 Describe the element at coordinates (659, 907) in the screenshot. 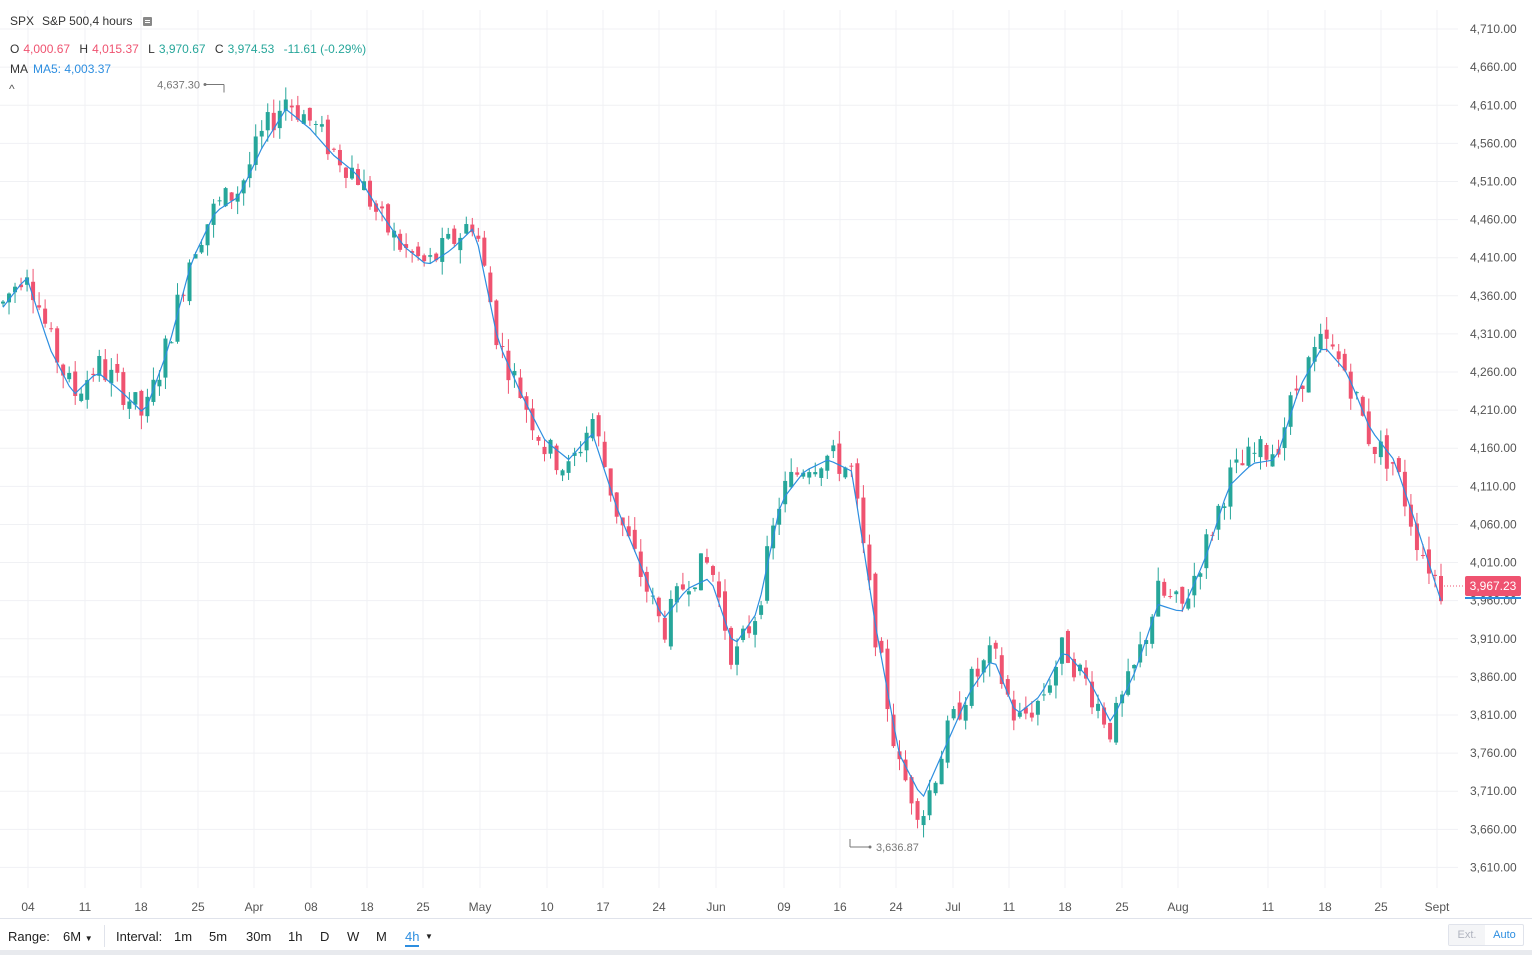

I see `x-tick-label: 24` at that location.